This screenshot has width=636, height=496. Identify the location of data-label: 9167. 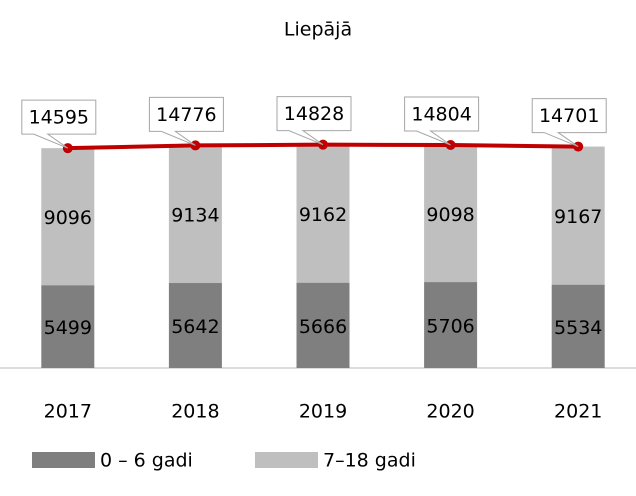
(578, 217).